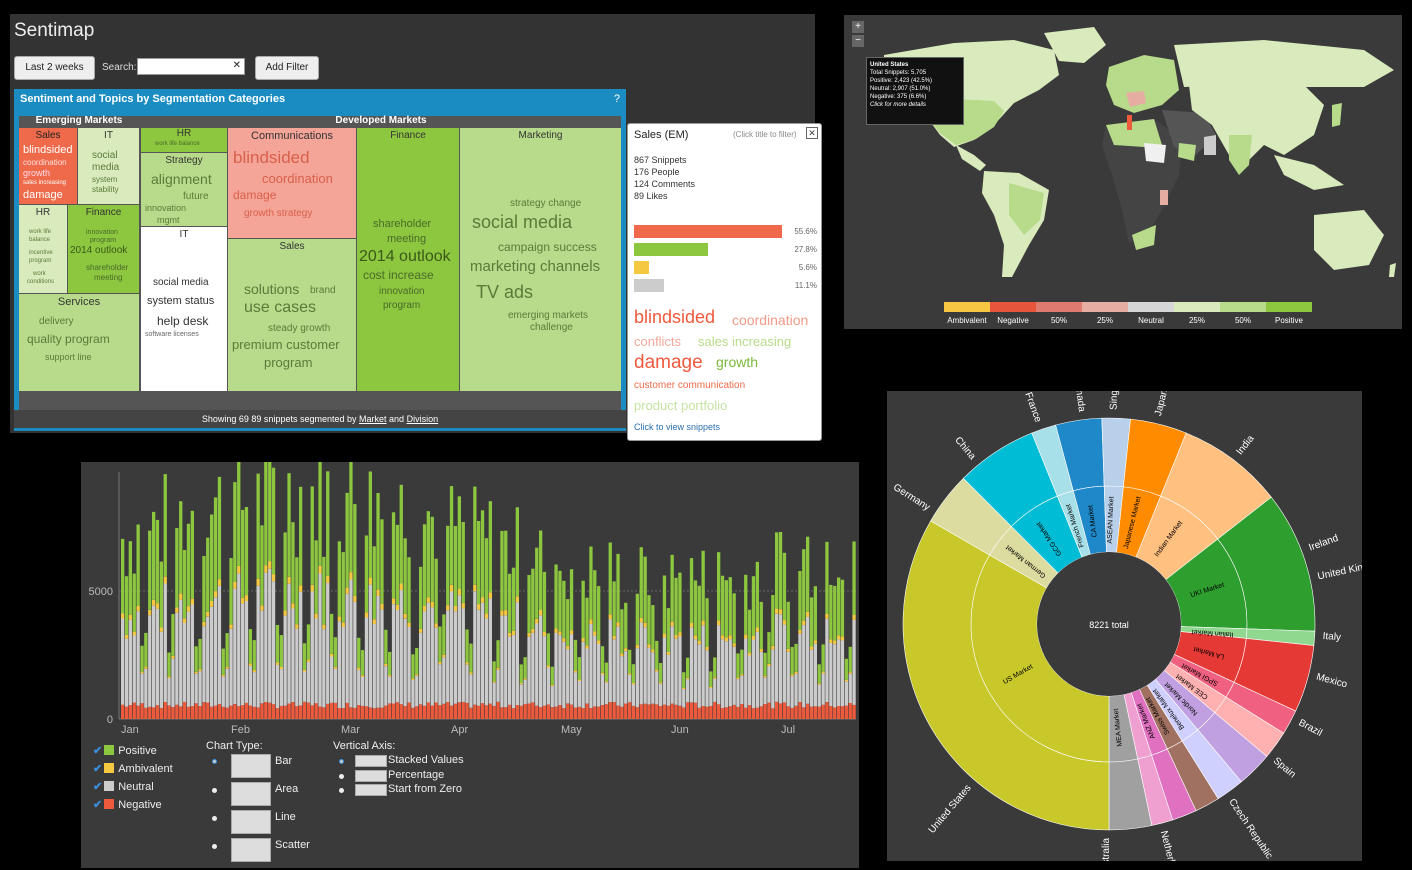 This screenshot has width=1412, height=870. What do you see at coordinates (251, 850) in the screenshot?
I see `scatter-thumbnail` at bounding box center [251, 850].